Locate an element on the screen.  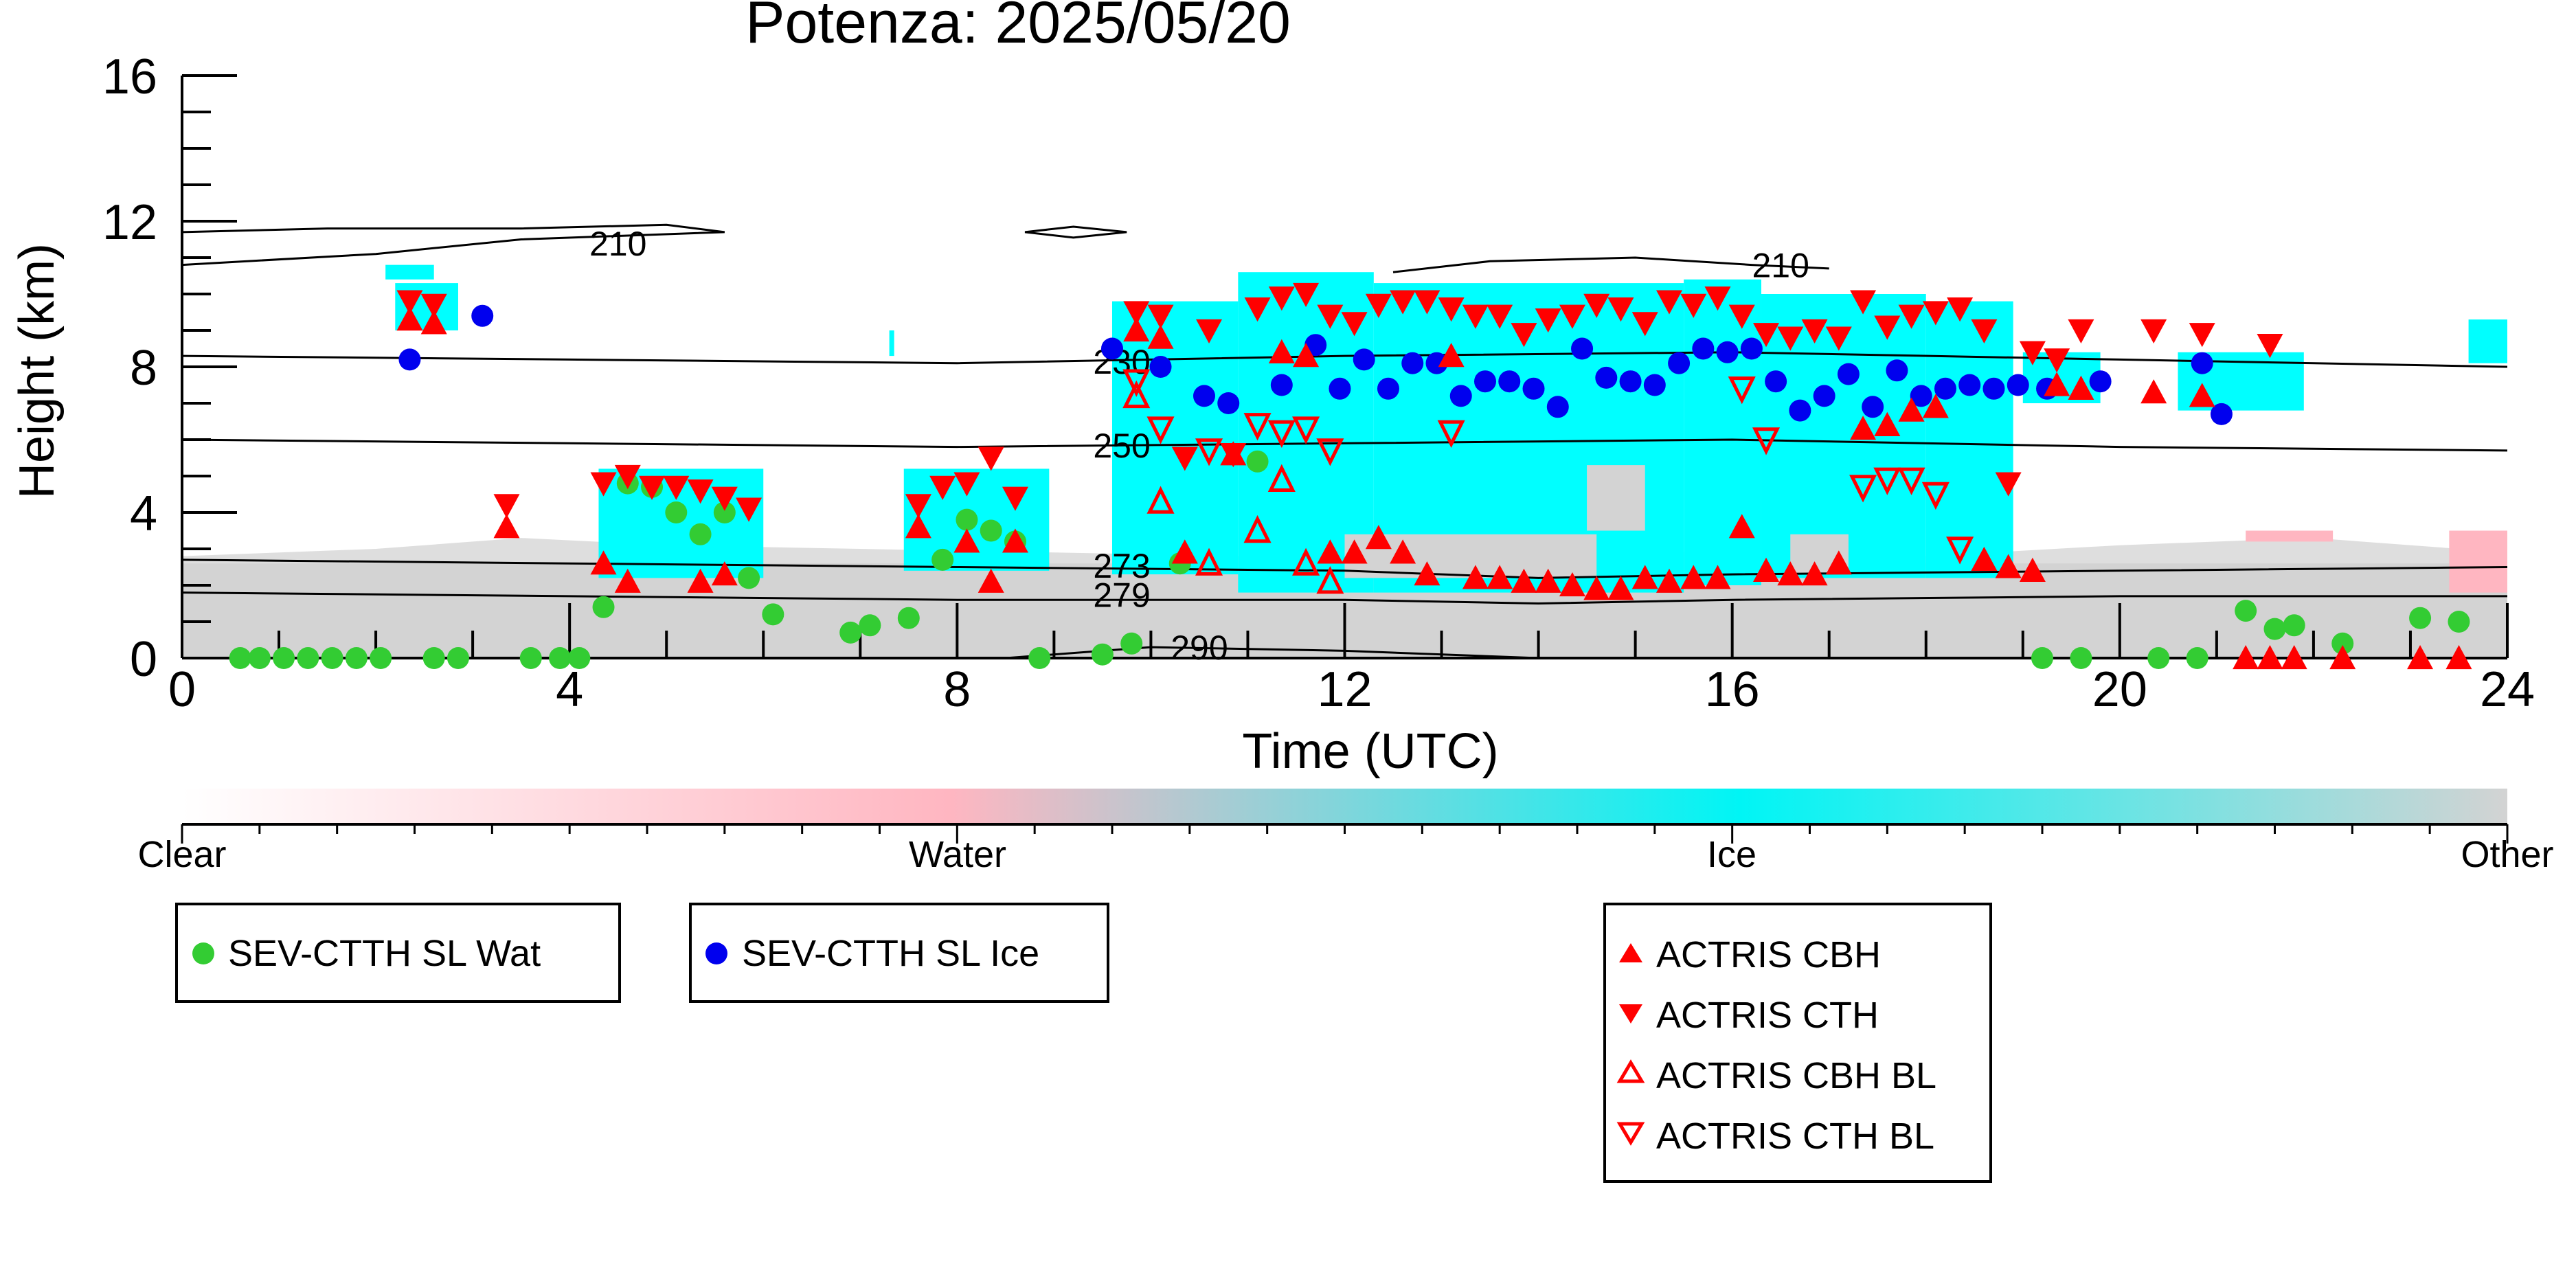
mixed-streak is located at coordinates (1616, 498).